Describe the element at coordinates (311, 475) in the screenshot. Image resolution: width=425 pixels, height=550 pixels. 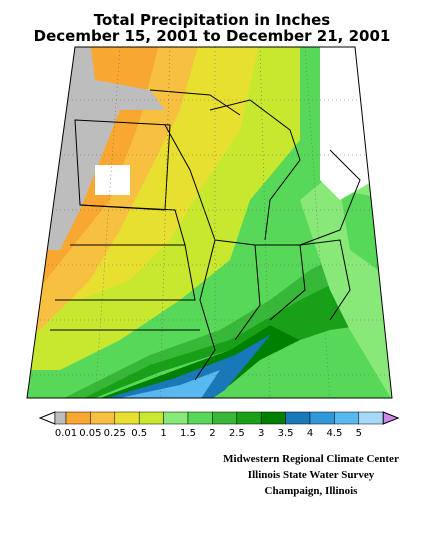
I see `credit: Illinois State Water Survey` at that location.